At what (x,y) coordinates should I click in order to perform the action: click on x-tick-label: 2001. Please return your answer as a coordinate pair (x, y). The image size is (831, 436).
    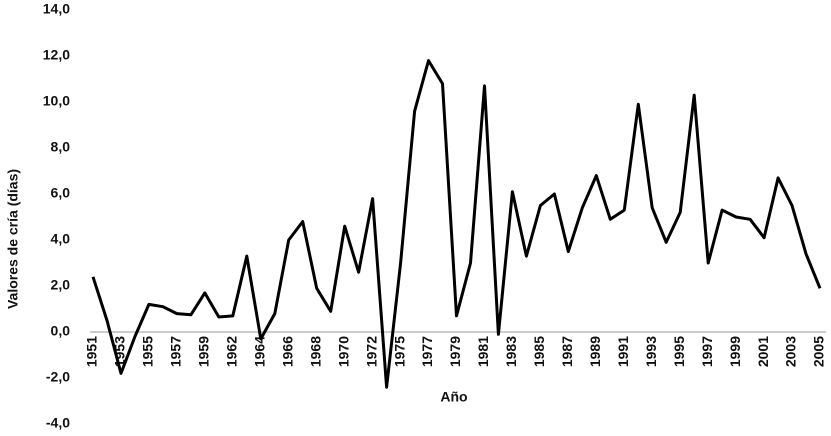
    Looking at the image, I should click on (763, 351).